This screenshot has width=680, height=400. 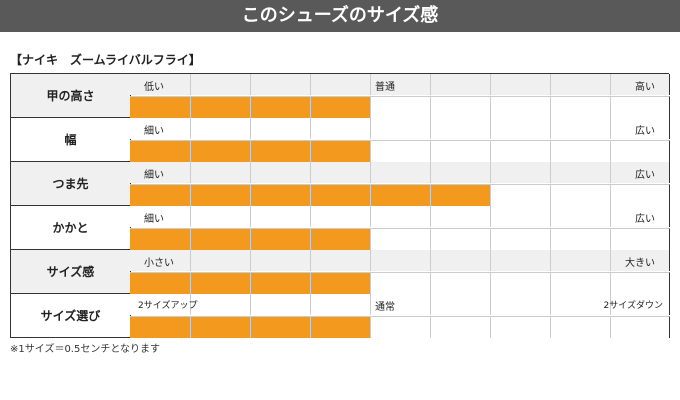 What do you see at coordinates (105, 60) in the screenshot?
I see `product-name: 【ナイキ ズームライバルフライ】` at bounding box center [105, 60].